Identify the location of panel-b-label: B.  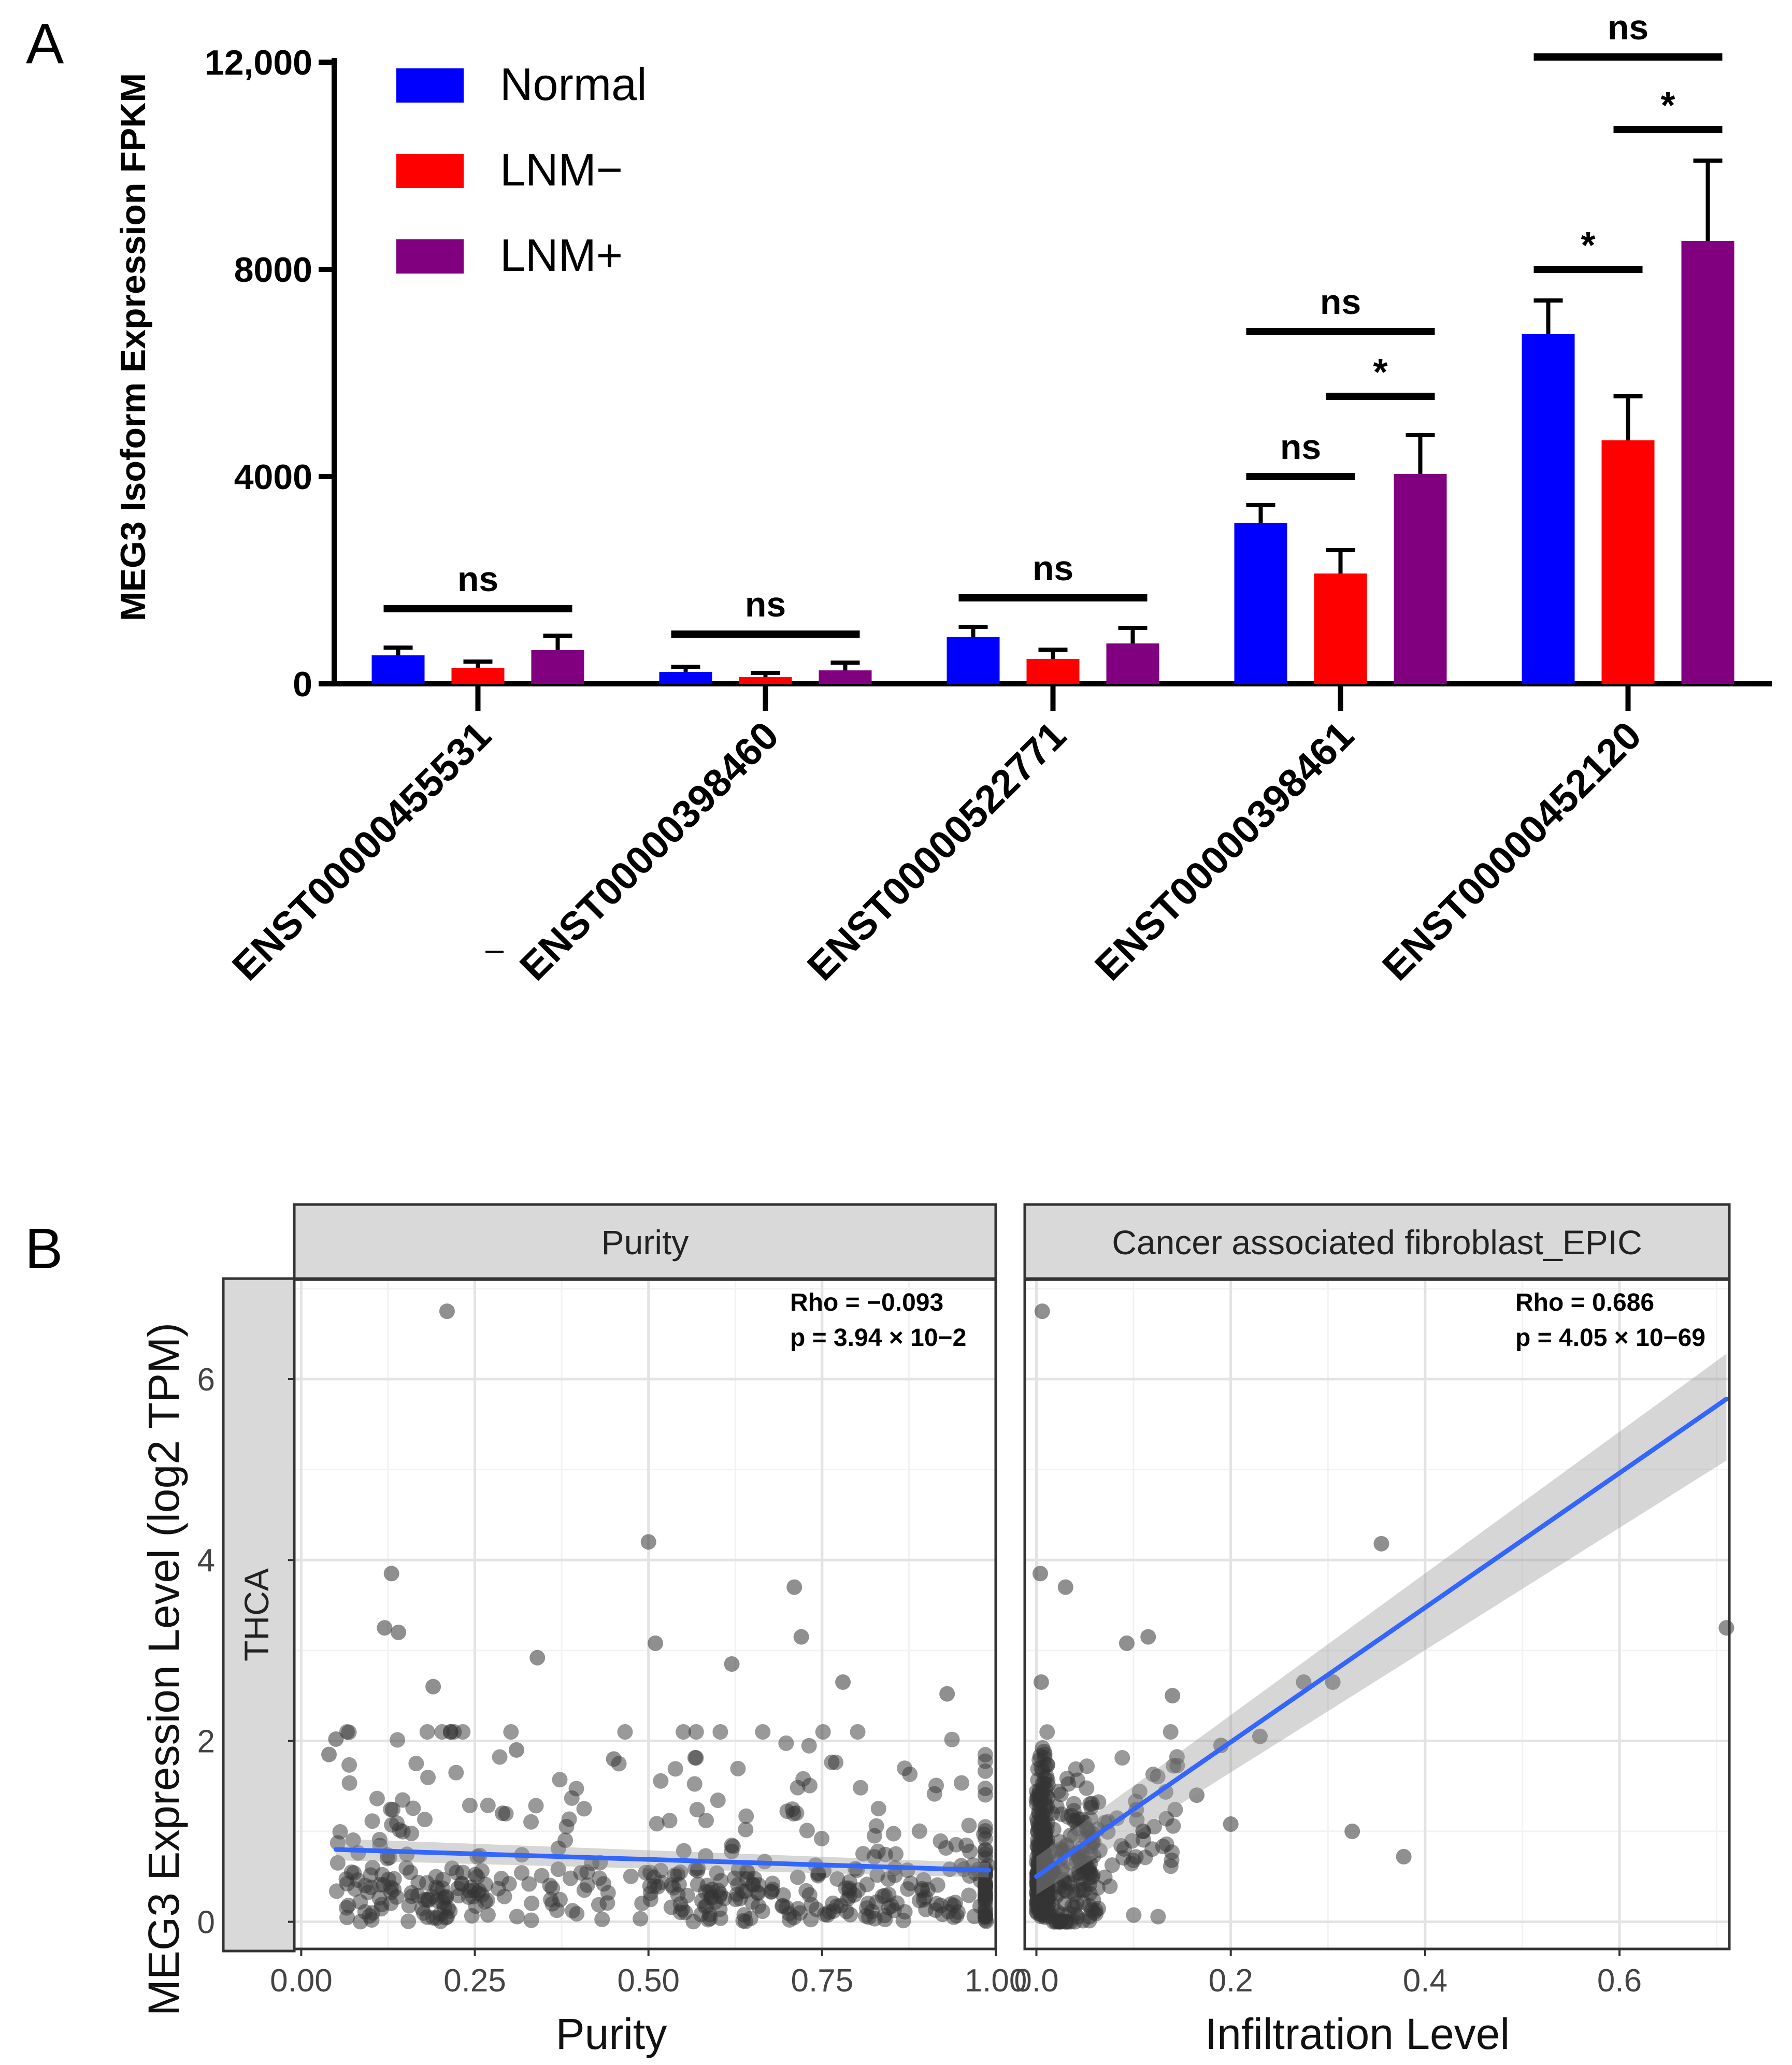
(44, 1249).